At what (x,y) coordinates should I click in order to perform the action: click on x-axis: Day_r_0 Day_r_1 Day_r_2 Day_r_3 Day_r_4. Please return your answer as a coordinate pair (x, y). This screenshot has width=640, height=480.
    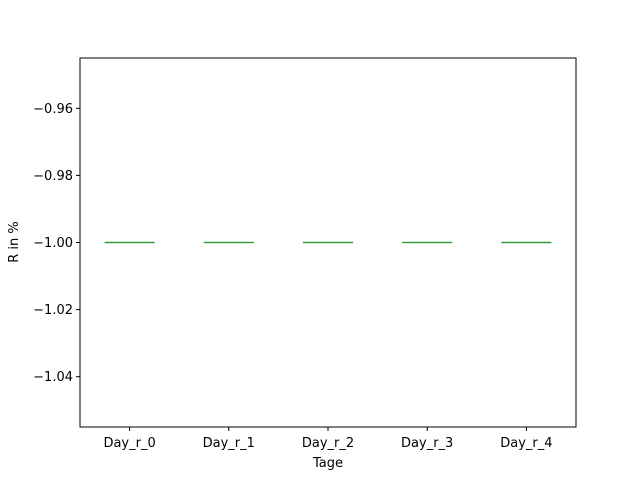
    Looking at the image, I should click on (328, 439).